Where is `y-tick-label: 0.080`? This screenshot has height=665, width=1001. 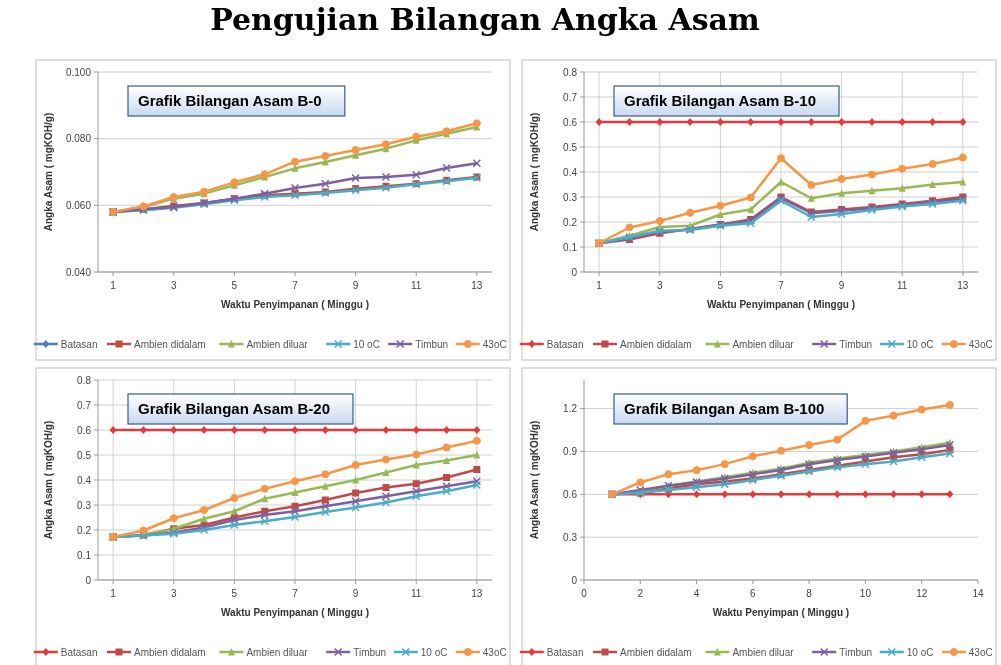
y-tick-label: 0.080 is located at coordinates (78, 139).